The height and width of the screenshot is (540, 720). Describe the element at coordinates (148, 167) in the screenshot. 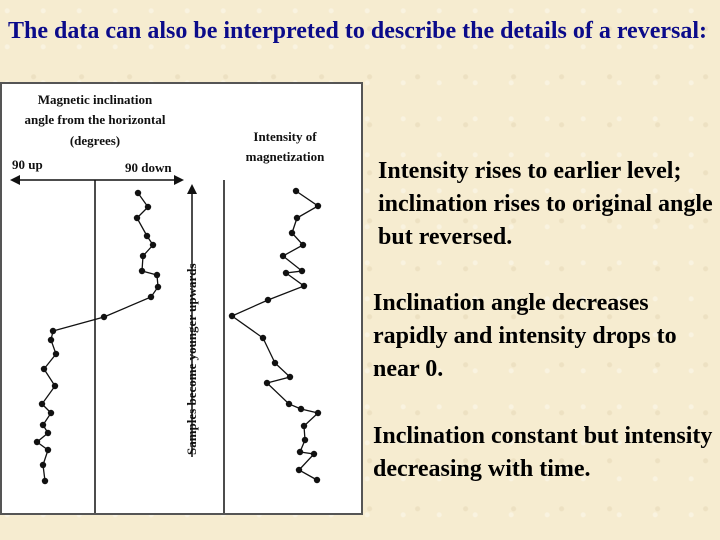

I see `down-label: 90 down` at that location.